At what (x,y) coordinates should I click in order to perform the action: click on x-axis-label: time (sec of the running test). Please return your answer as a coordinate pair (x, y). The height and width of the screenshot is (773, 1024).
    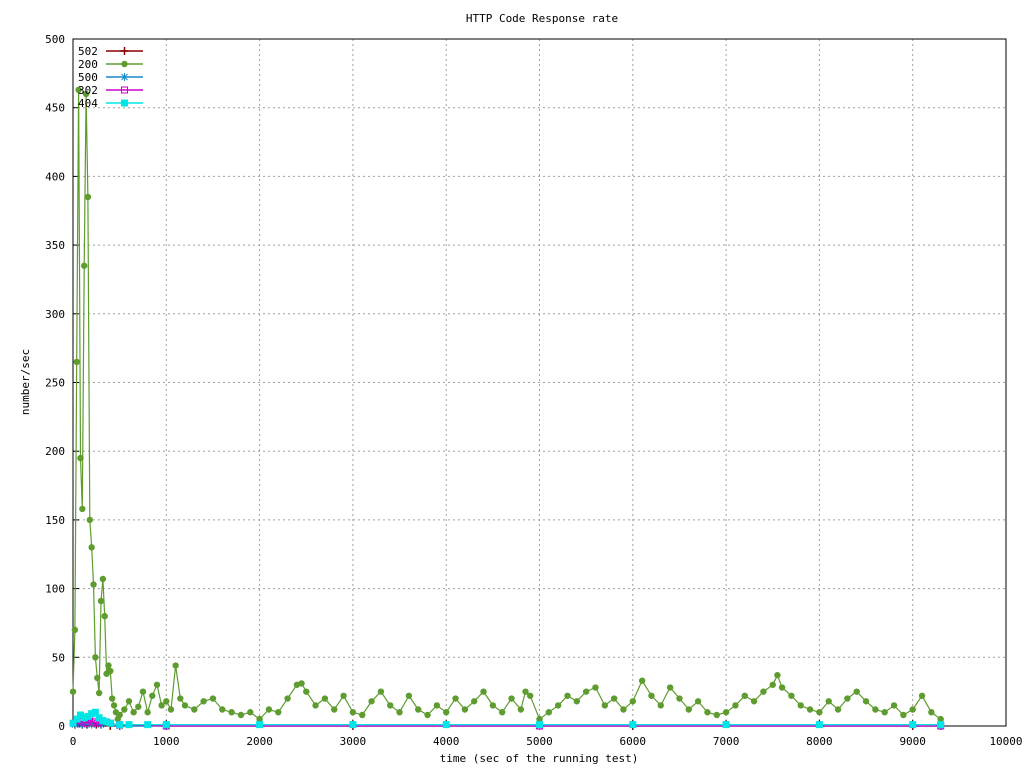
    Looking at the image, I should click on (539, 758).